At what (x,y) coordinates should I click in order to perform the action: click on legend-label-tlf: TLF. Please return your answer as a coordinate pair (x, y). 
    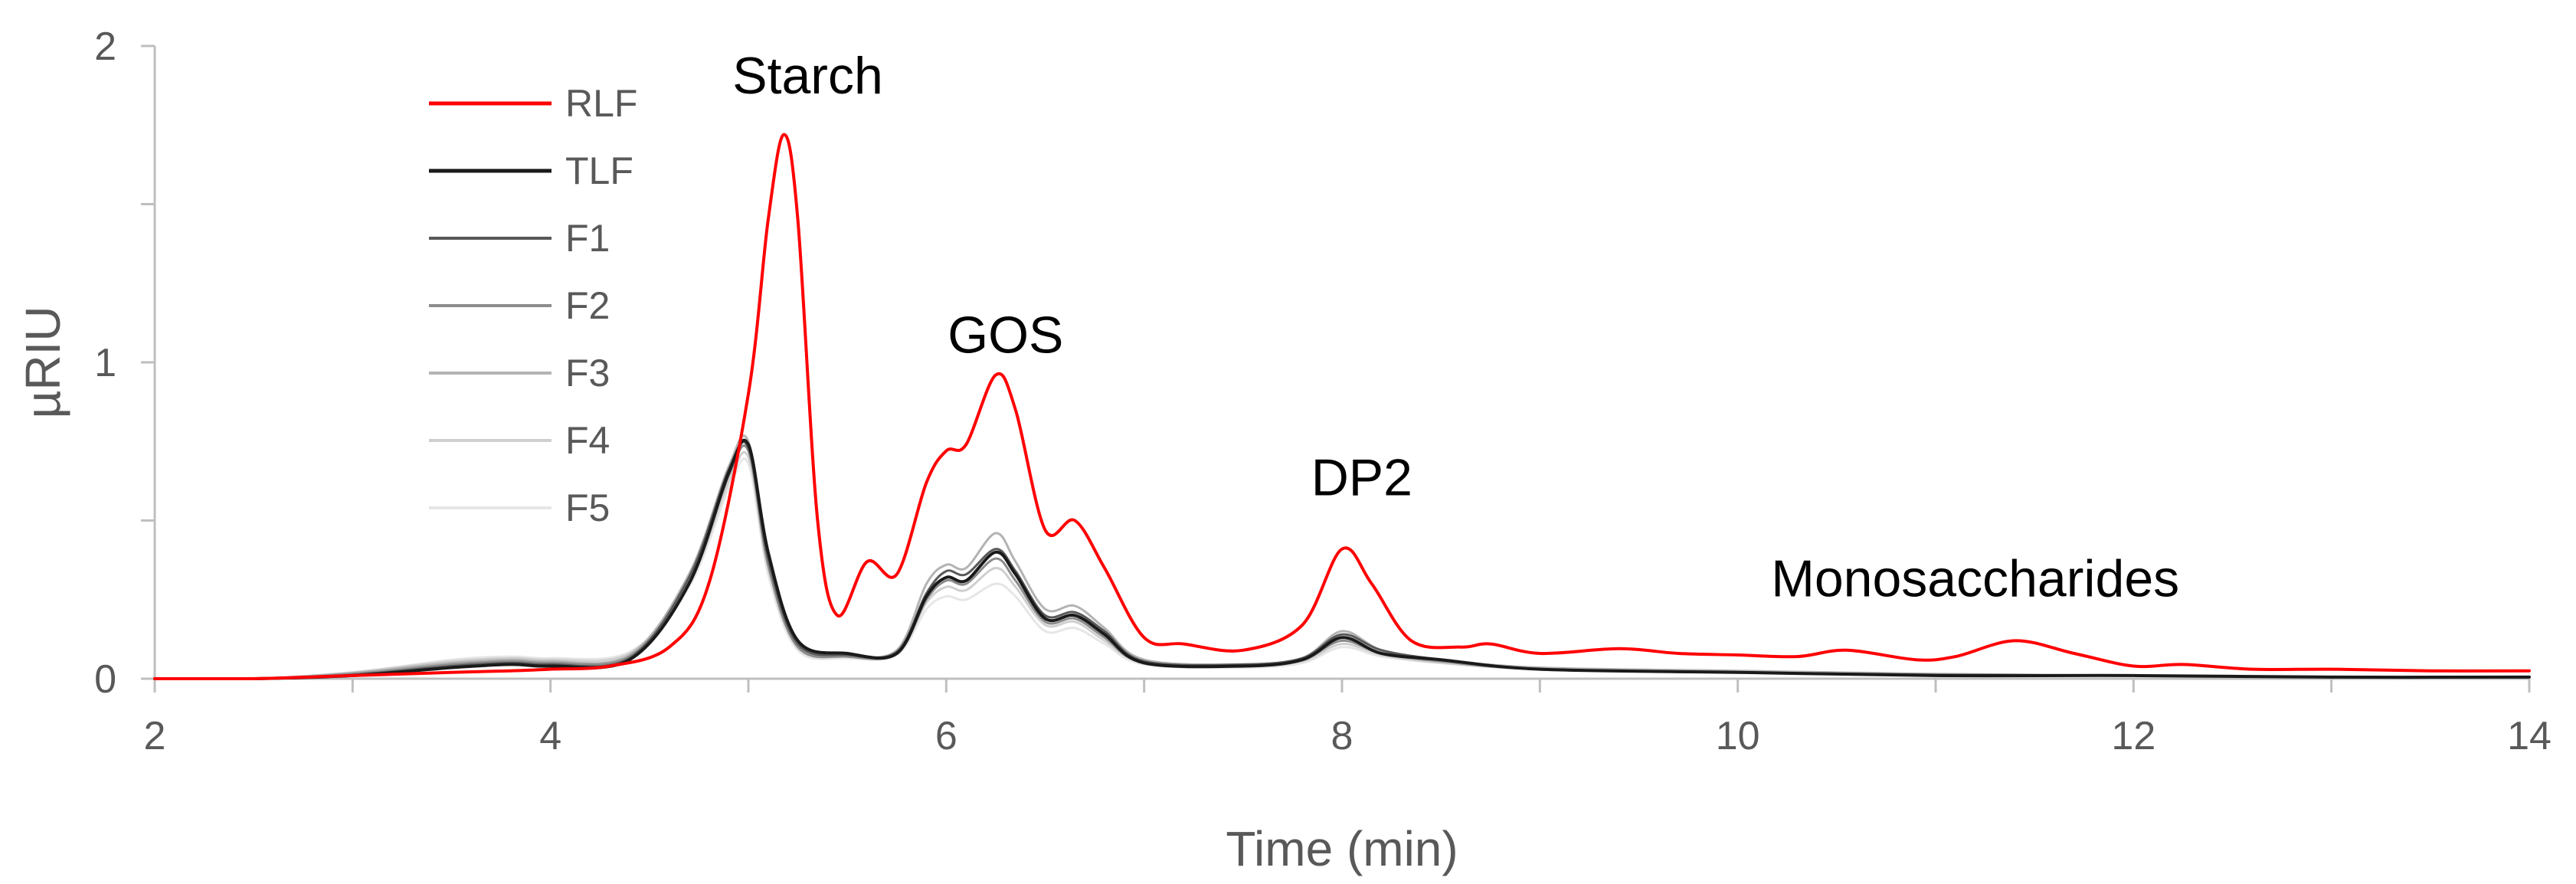
    Looking at the image, I should click on (599, 170).